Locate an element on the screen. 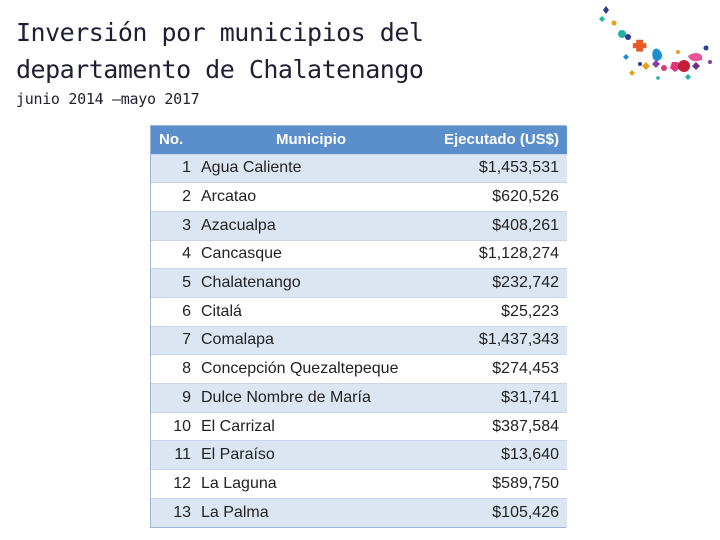  confetti-logo-icon is located at coordinates (655, 43).